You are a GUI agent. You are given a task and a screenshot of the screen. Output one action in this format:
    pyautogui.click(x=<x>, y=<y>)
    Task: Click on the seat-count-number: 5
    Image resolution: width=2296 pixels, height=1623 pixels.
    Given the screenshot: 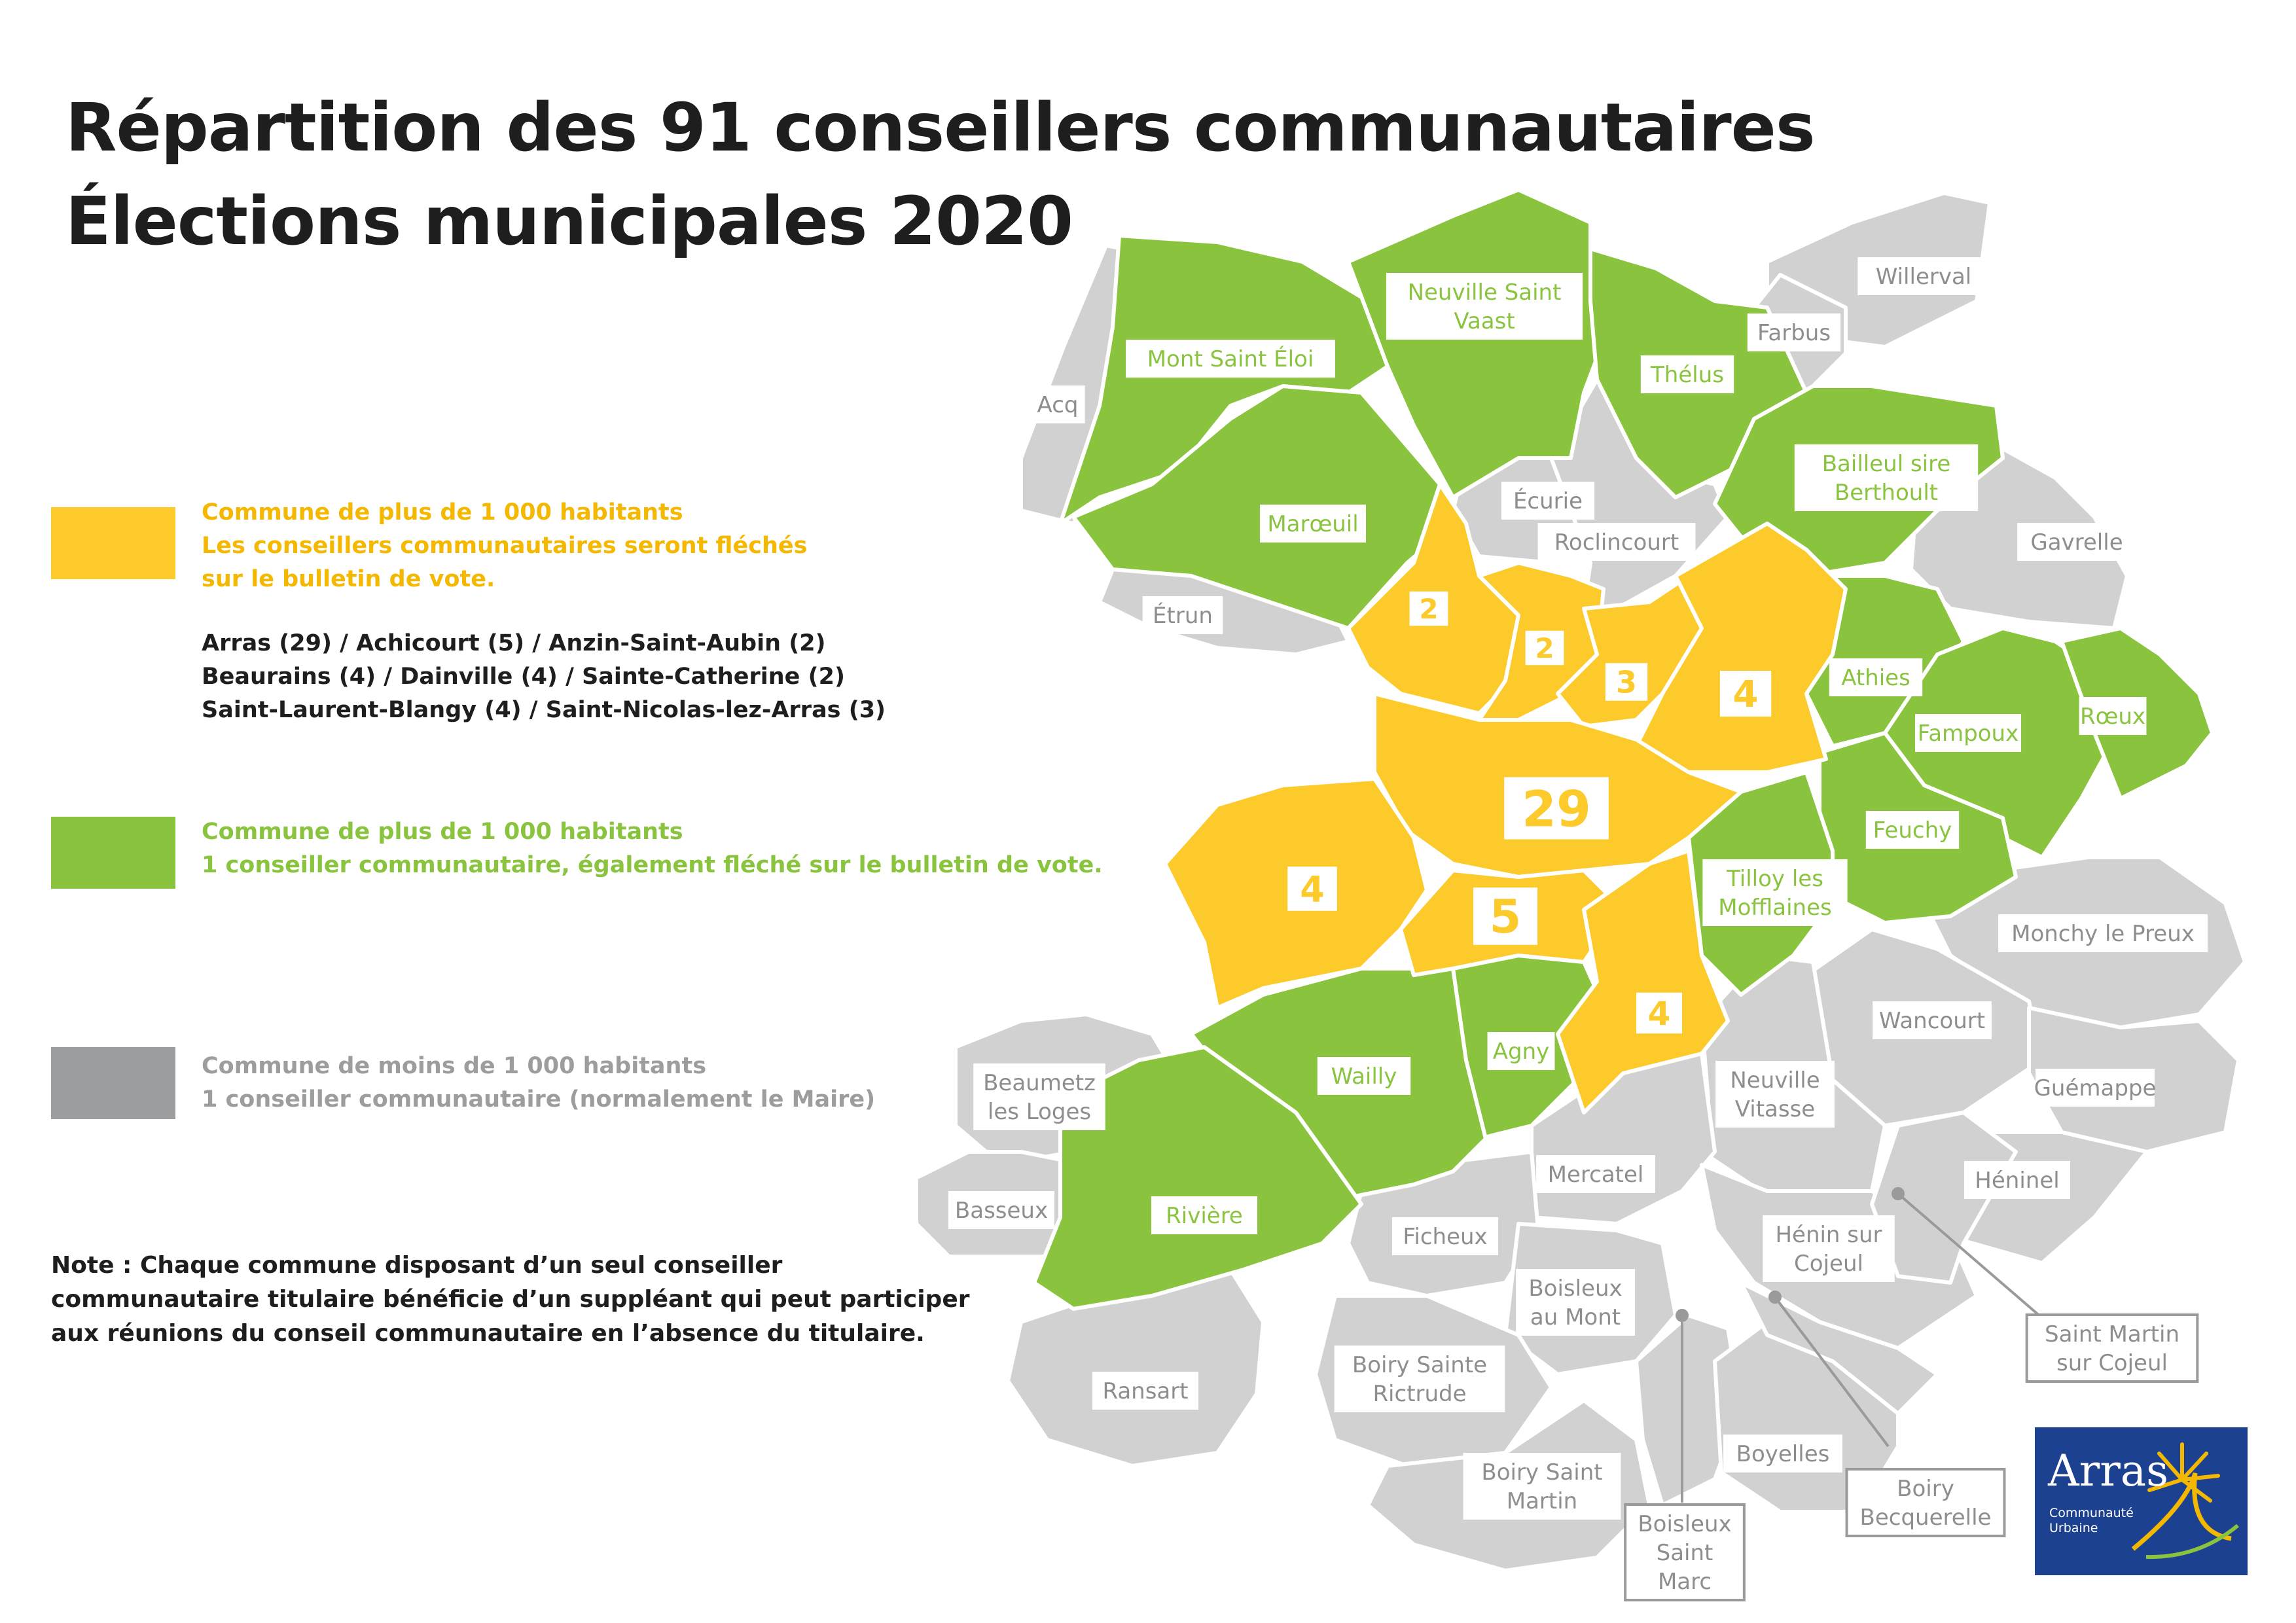 What is the action you would take?
    pyautogui.click(x=1506, y=917)
    